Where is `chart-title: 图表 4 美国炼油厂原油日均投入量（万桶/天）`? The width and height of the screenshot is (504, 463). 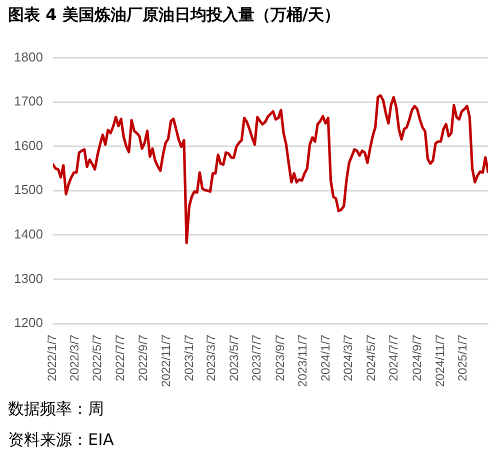
chart-title: 图表 4 美国炼油厂原油日均投入量（万桶/天） is located at coordinates (174, 15).